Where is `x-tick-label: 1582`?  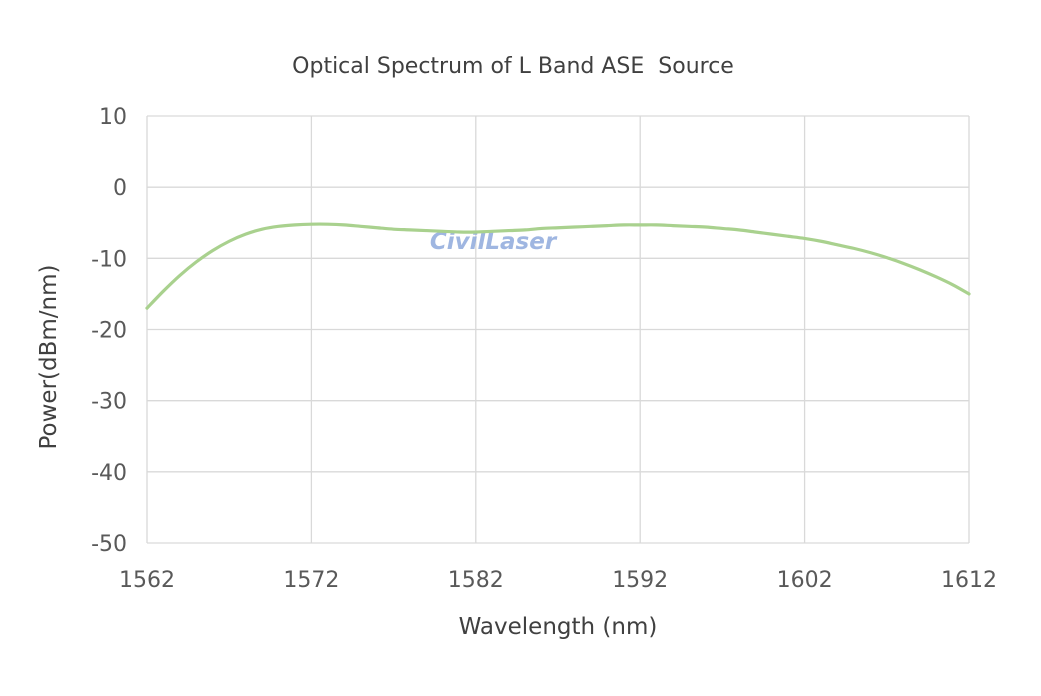
x-tick-label: 1582 is located at coordinates (476, 580).